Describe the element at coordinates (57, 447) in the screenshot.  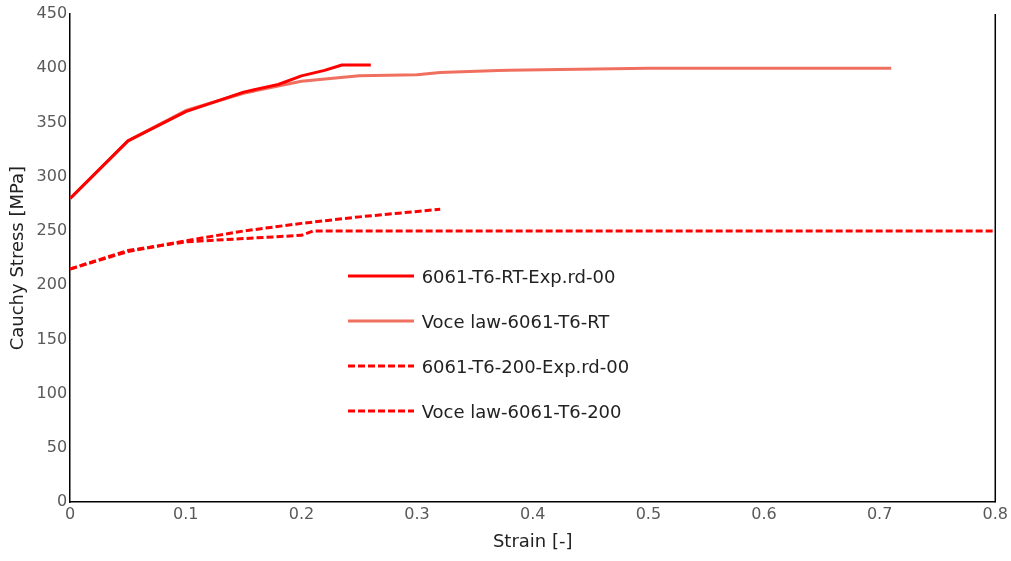
I see `y-tick-label: 50` at that location.